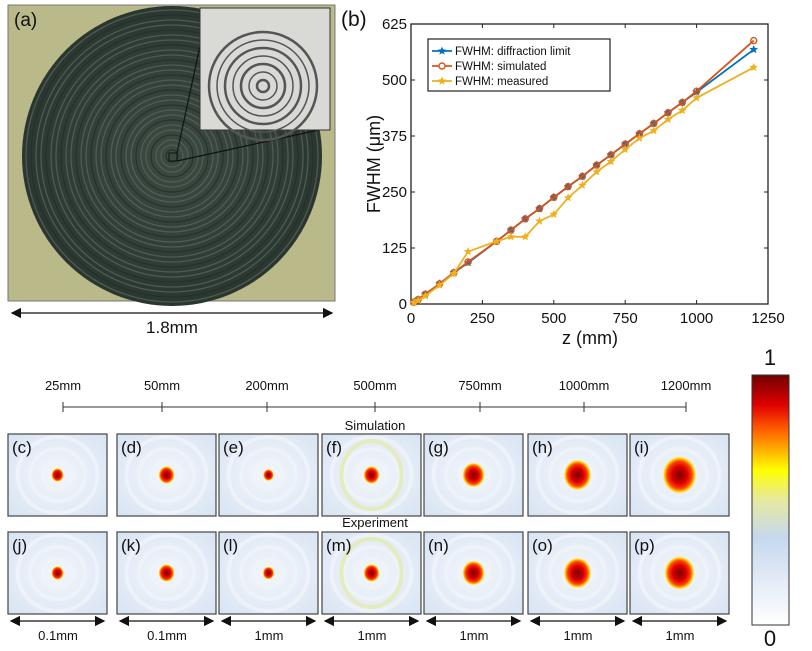 The width and height of the screenshot is (812, 651). I want to click on panel-label: (p), so click(644, 545).